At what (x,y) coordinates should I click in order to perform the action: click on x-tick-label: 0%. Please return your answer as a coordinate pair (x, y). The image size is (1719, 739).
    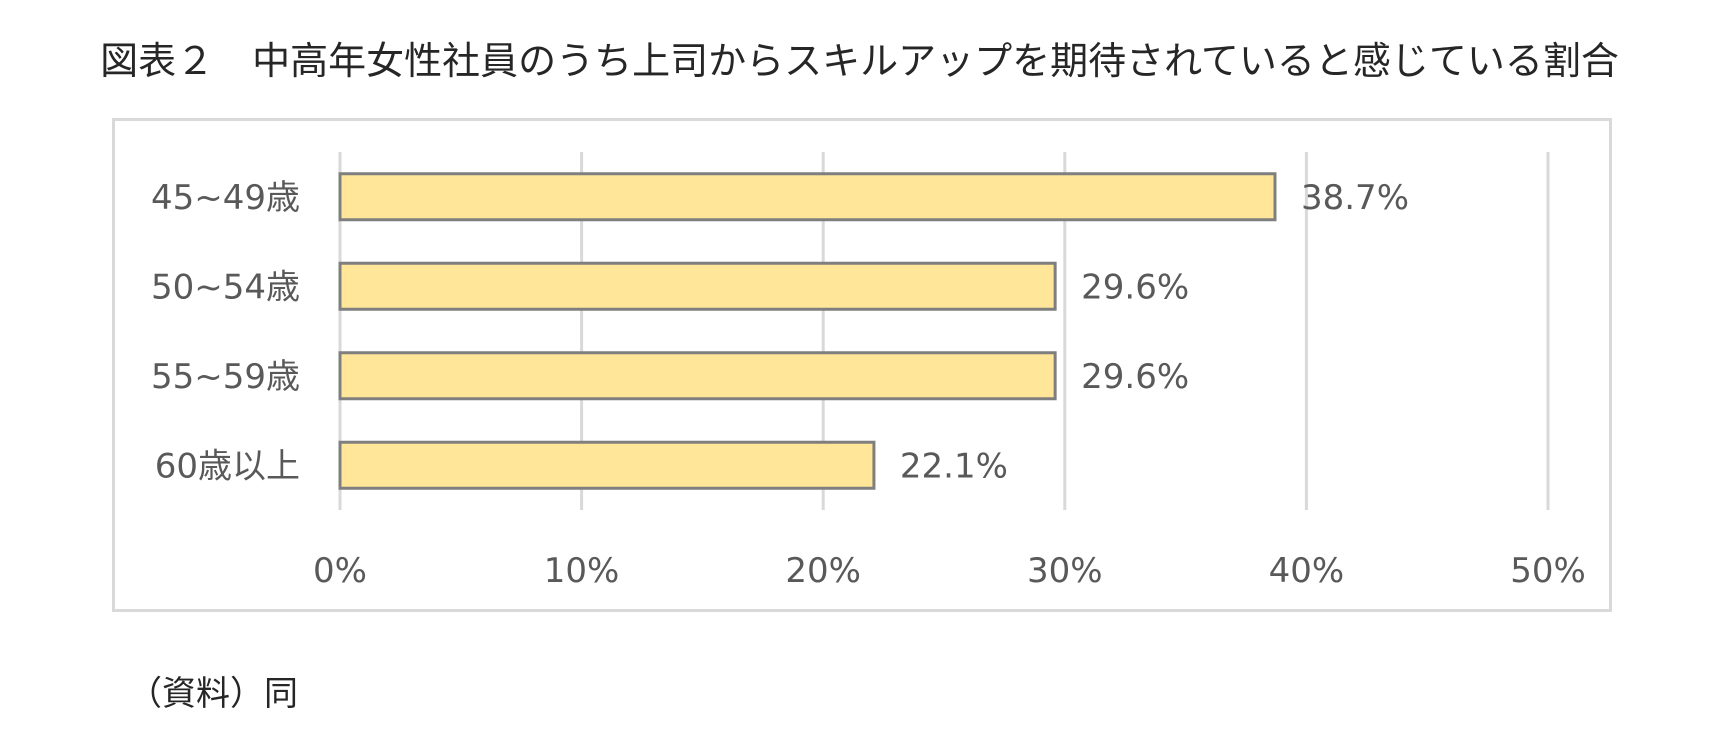
    Looking at the image, I should click on (340, 571).